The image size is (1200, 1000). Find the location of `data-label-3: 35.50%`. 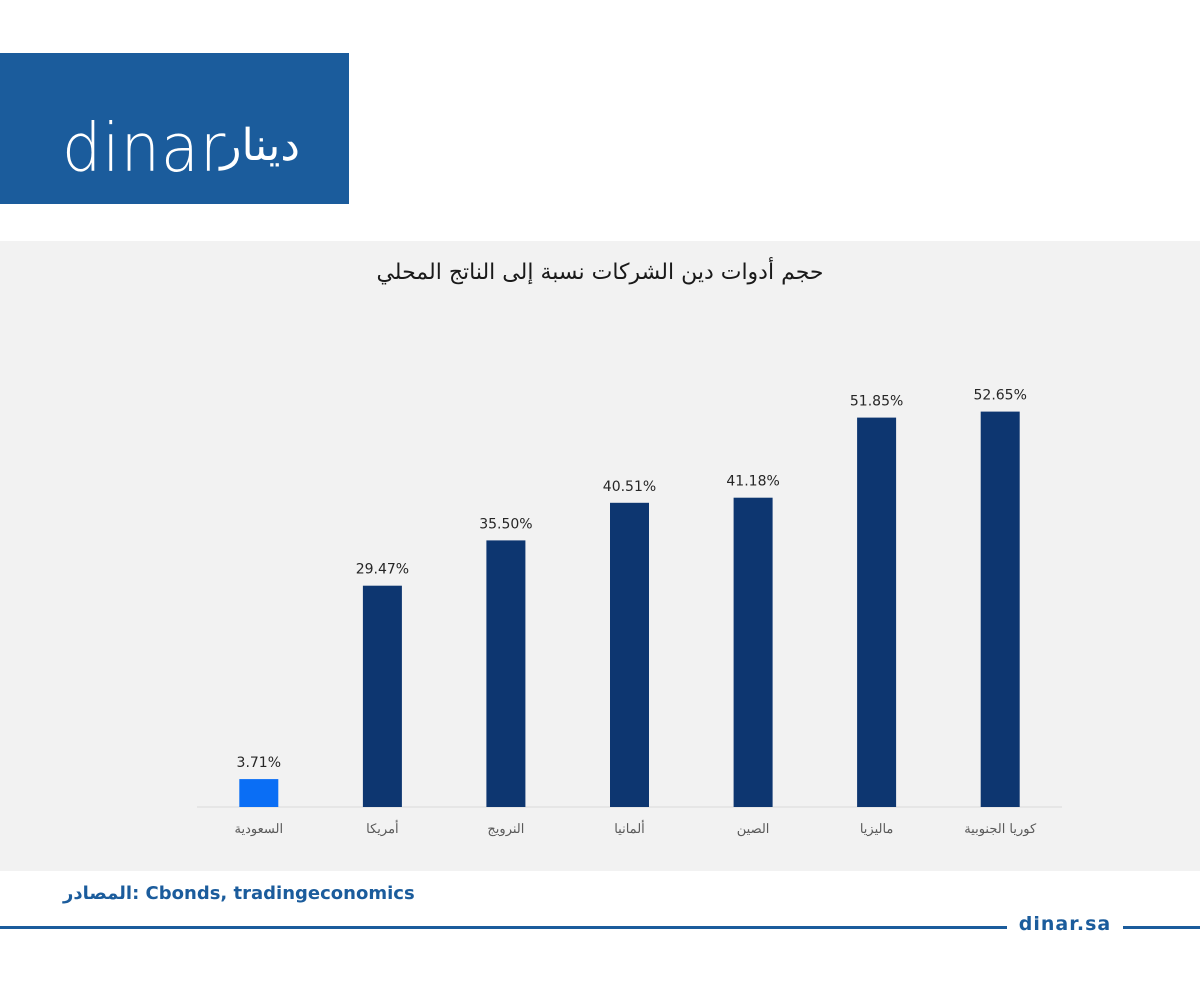

data-label-3: 35.50% is located at coordinates (505, 524).